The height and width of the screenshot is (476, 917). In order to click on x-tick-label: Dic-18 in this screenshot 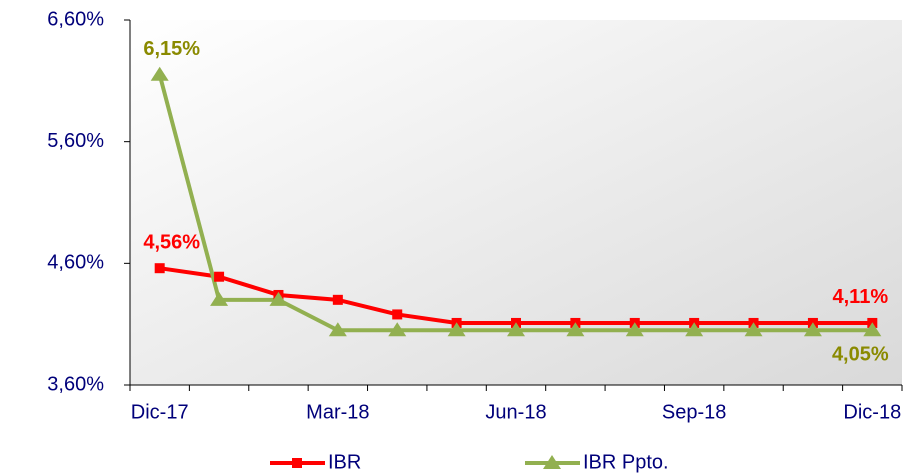, I will do `click(872, 412)`.